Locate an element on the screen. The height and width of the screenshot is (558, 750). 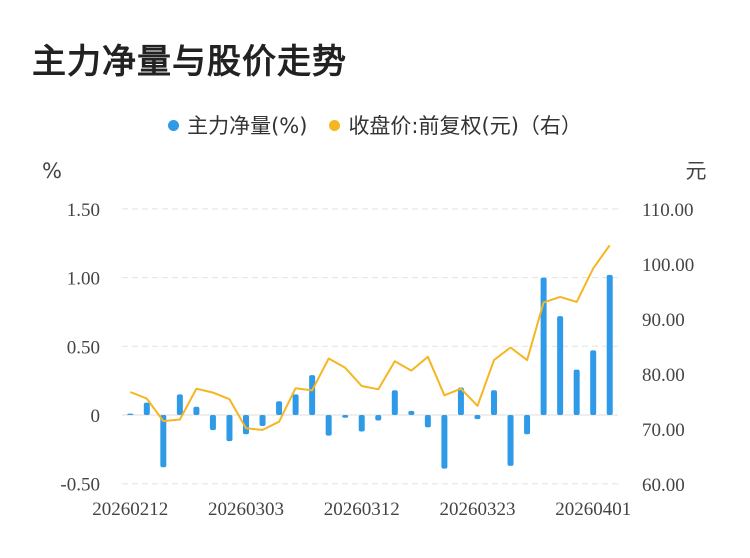
left-tick-label: -0.50 is located at coordinates (80, 485).